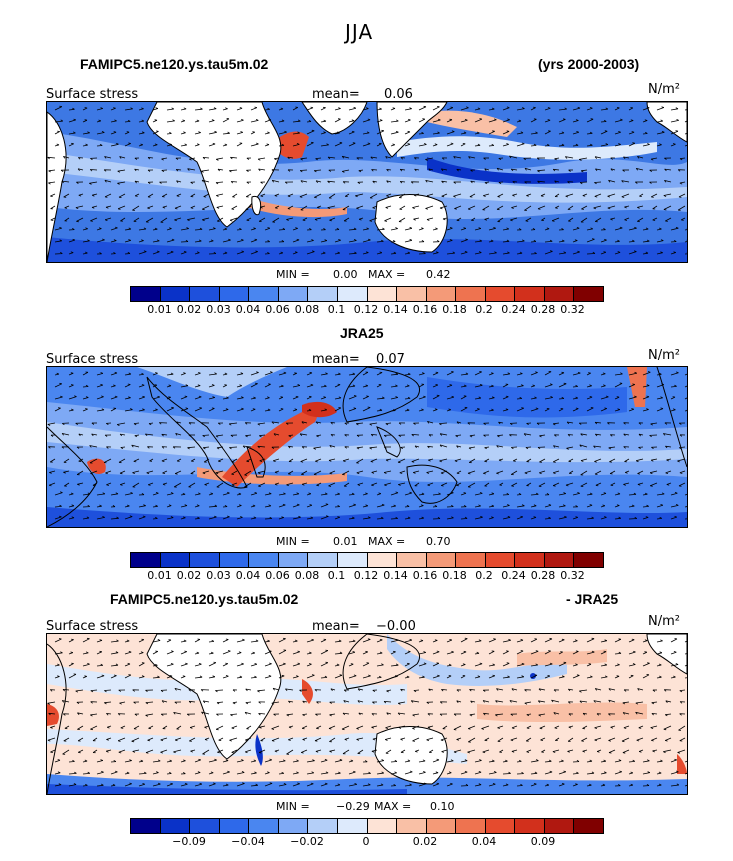 The image size is (733, 861). What do you see at coordinates (366, 842) in the screenshot?
I see `panel3-cbar-ticks: −0.09 −0.04 −0.02 0 0.02 0.04 0.09` at bounding box center [366, 842].